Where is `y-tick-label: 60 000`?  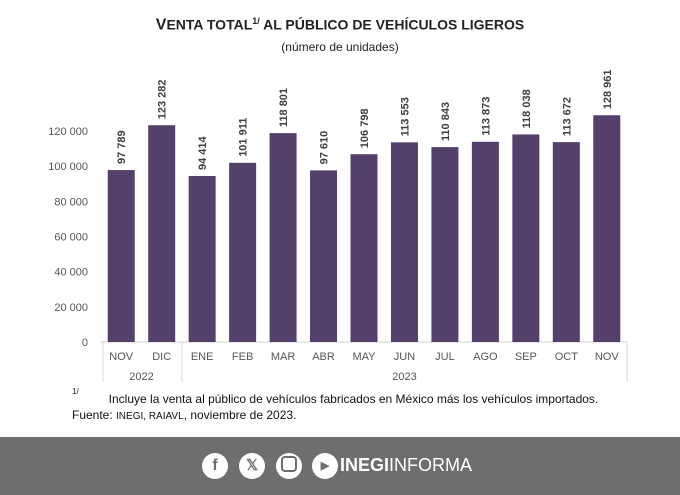 y-tick-label: 60 000 is located at coordinates (71, 238).